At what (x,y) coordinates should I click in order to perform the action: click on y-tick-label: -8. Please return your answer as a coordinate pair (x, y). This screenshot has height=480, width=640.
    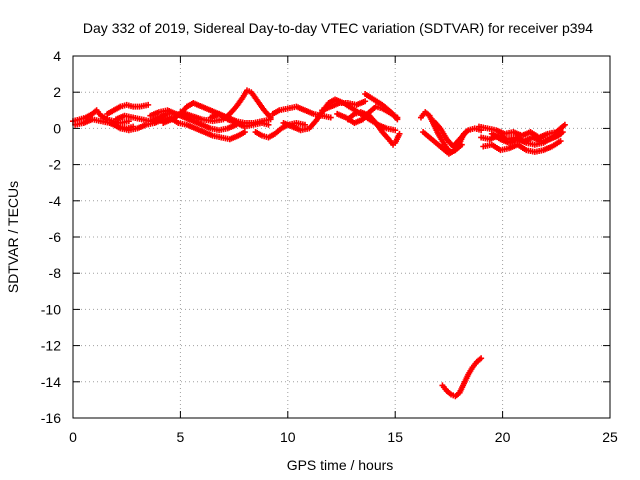
    Looking at the image, I should click on (55, 273).